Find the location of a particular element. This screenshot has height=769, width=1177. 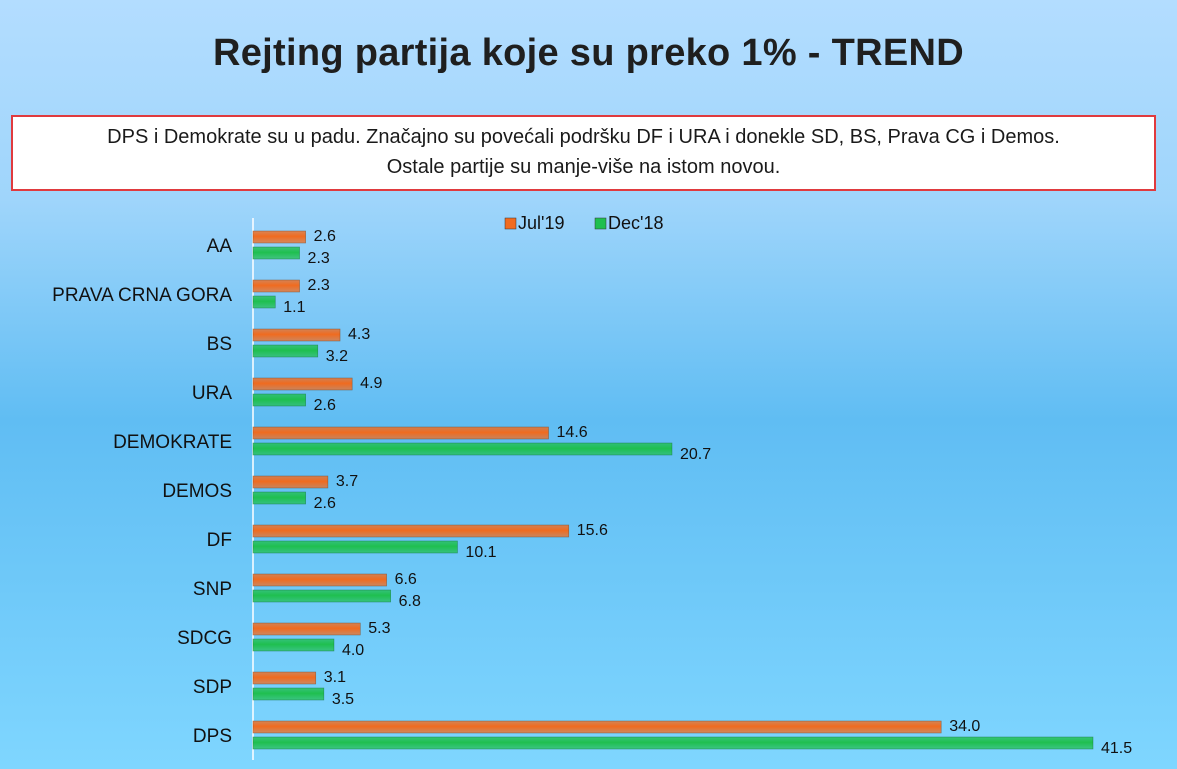

data-label-jul19-ura: 4.9 is located at coordinates (371, 383).